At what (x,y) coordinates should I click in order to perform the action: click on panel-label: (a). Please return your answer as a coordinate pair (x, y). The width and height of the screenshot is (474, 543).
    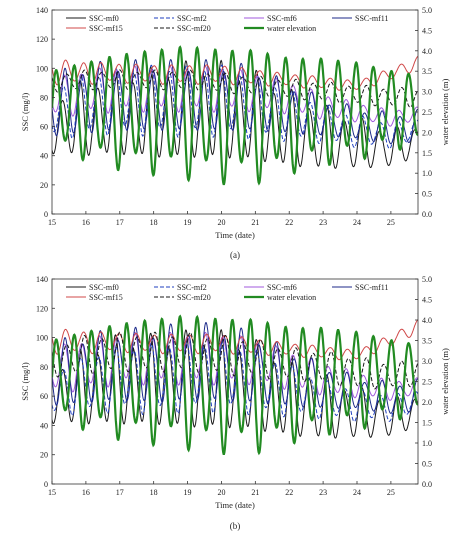
    Looking at the image, I should click on (235, 255).